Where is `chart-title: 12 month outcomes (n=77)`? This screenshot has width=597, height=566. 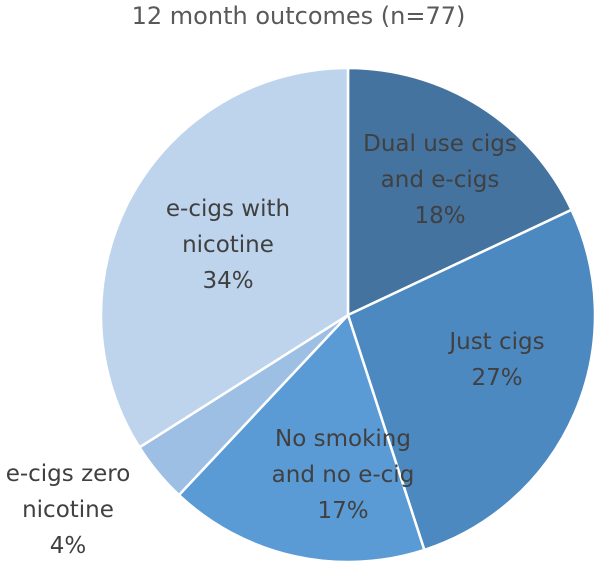
chart-title: 12 month outcomes (n=77) is located at coordinates (298, 16).